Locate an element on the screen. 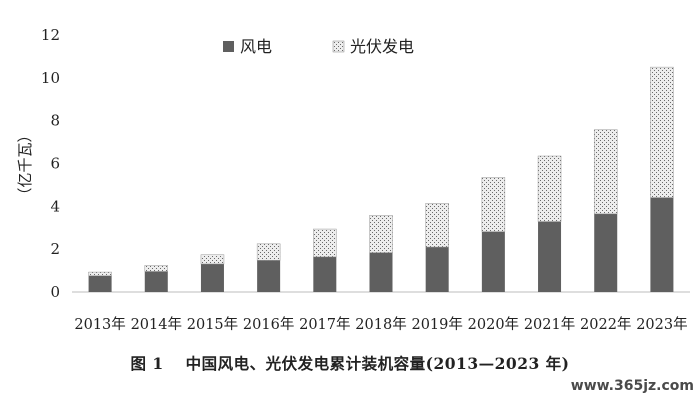 This screenshot has width=700, height=400. x-tick-label: 2013年 is located at coordinates (99, 324).